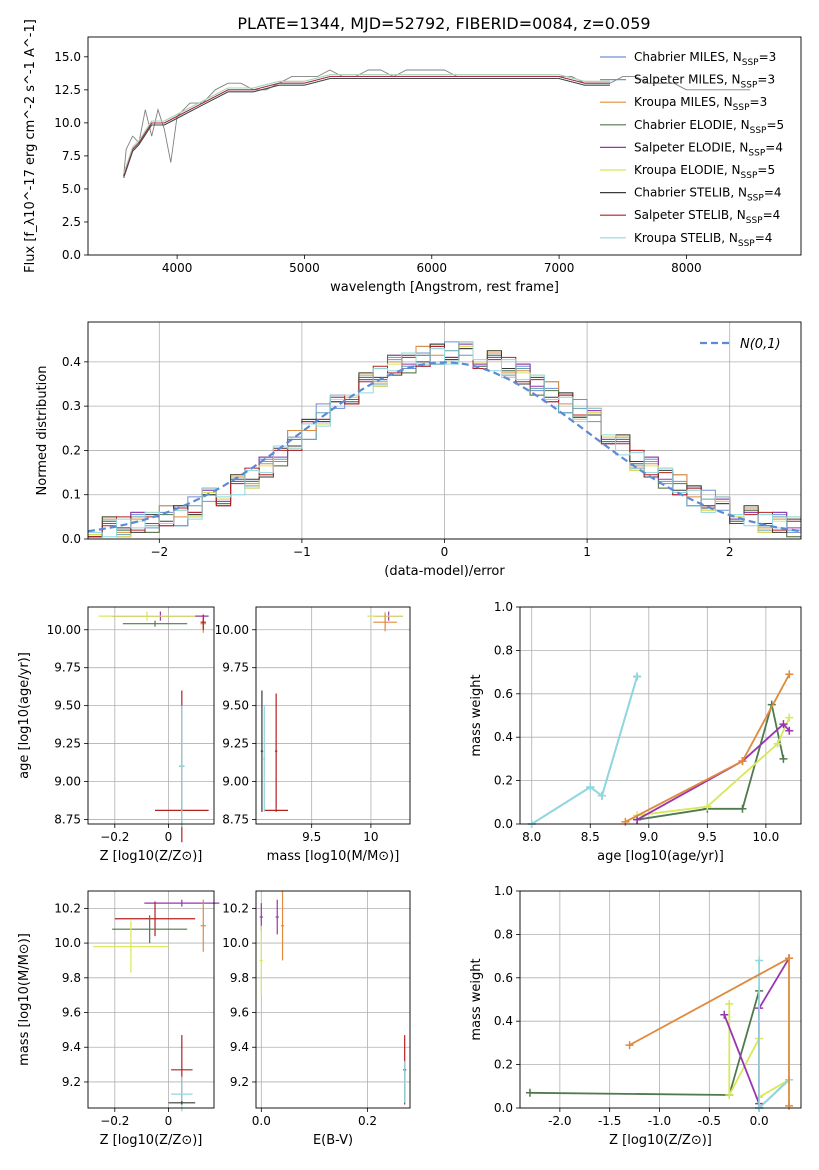  Describe the element at coordinates (42, 431) in the screenshot. I see `y-axis-label: Normed distribution` at that location.